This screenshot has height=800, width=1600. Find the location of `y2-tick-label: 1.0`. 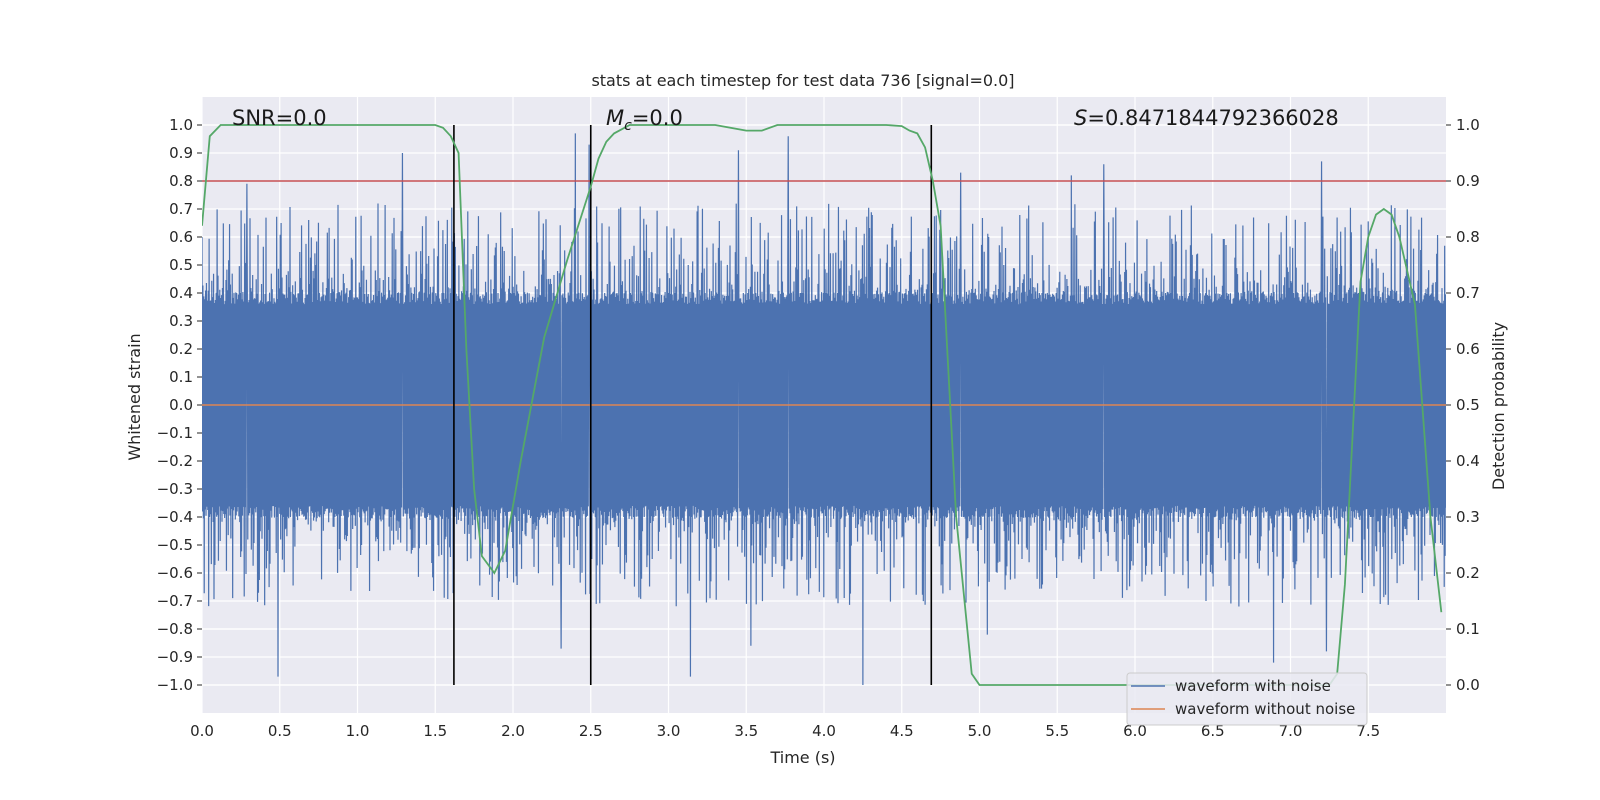

y2-tick-label: 1.0 is located at coordinates (1468, 125).